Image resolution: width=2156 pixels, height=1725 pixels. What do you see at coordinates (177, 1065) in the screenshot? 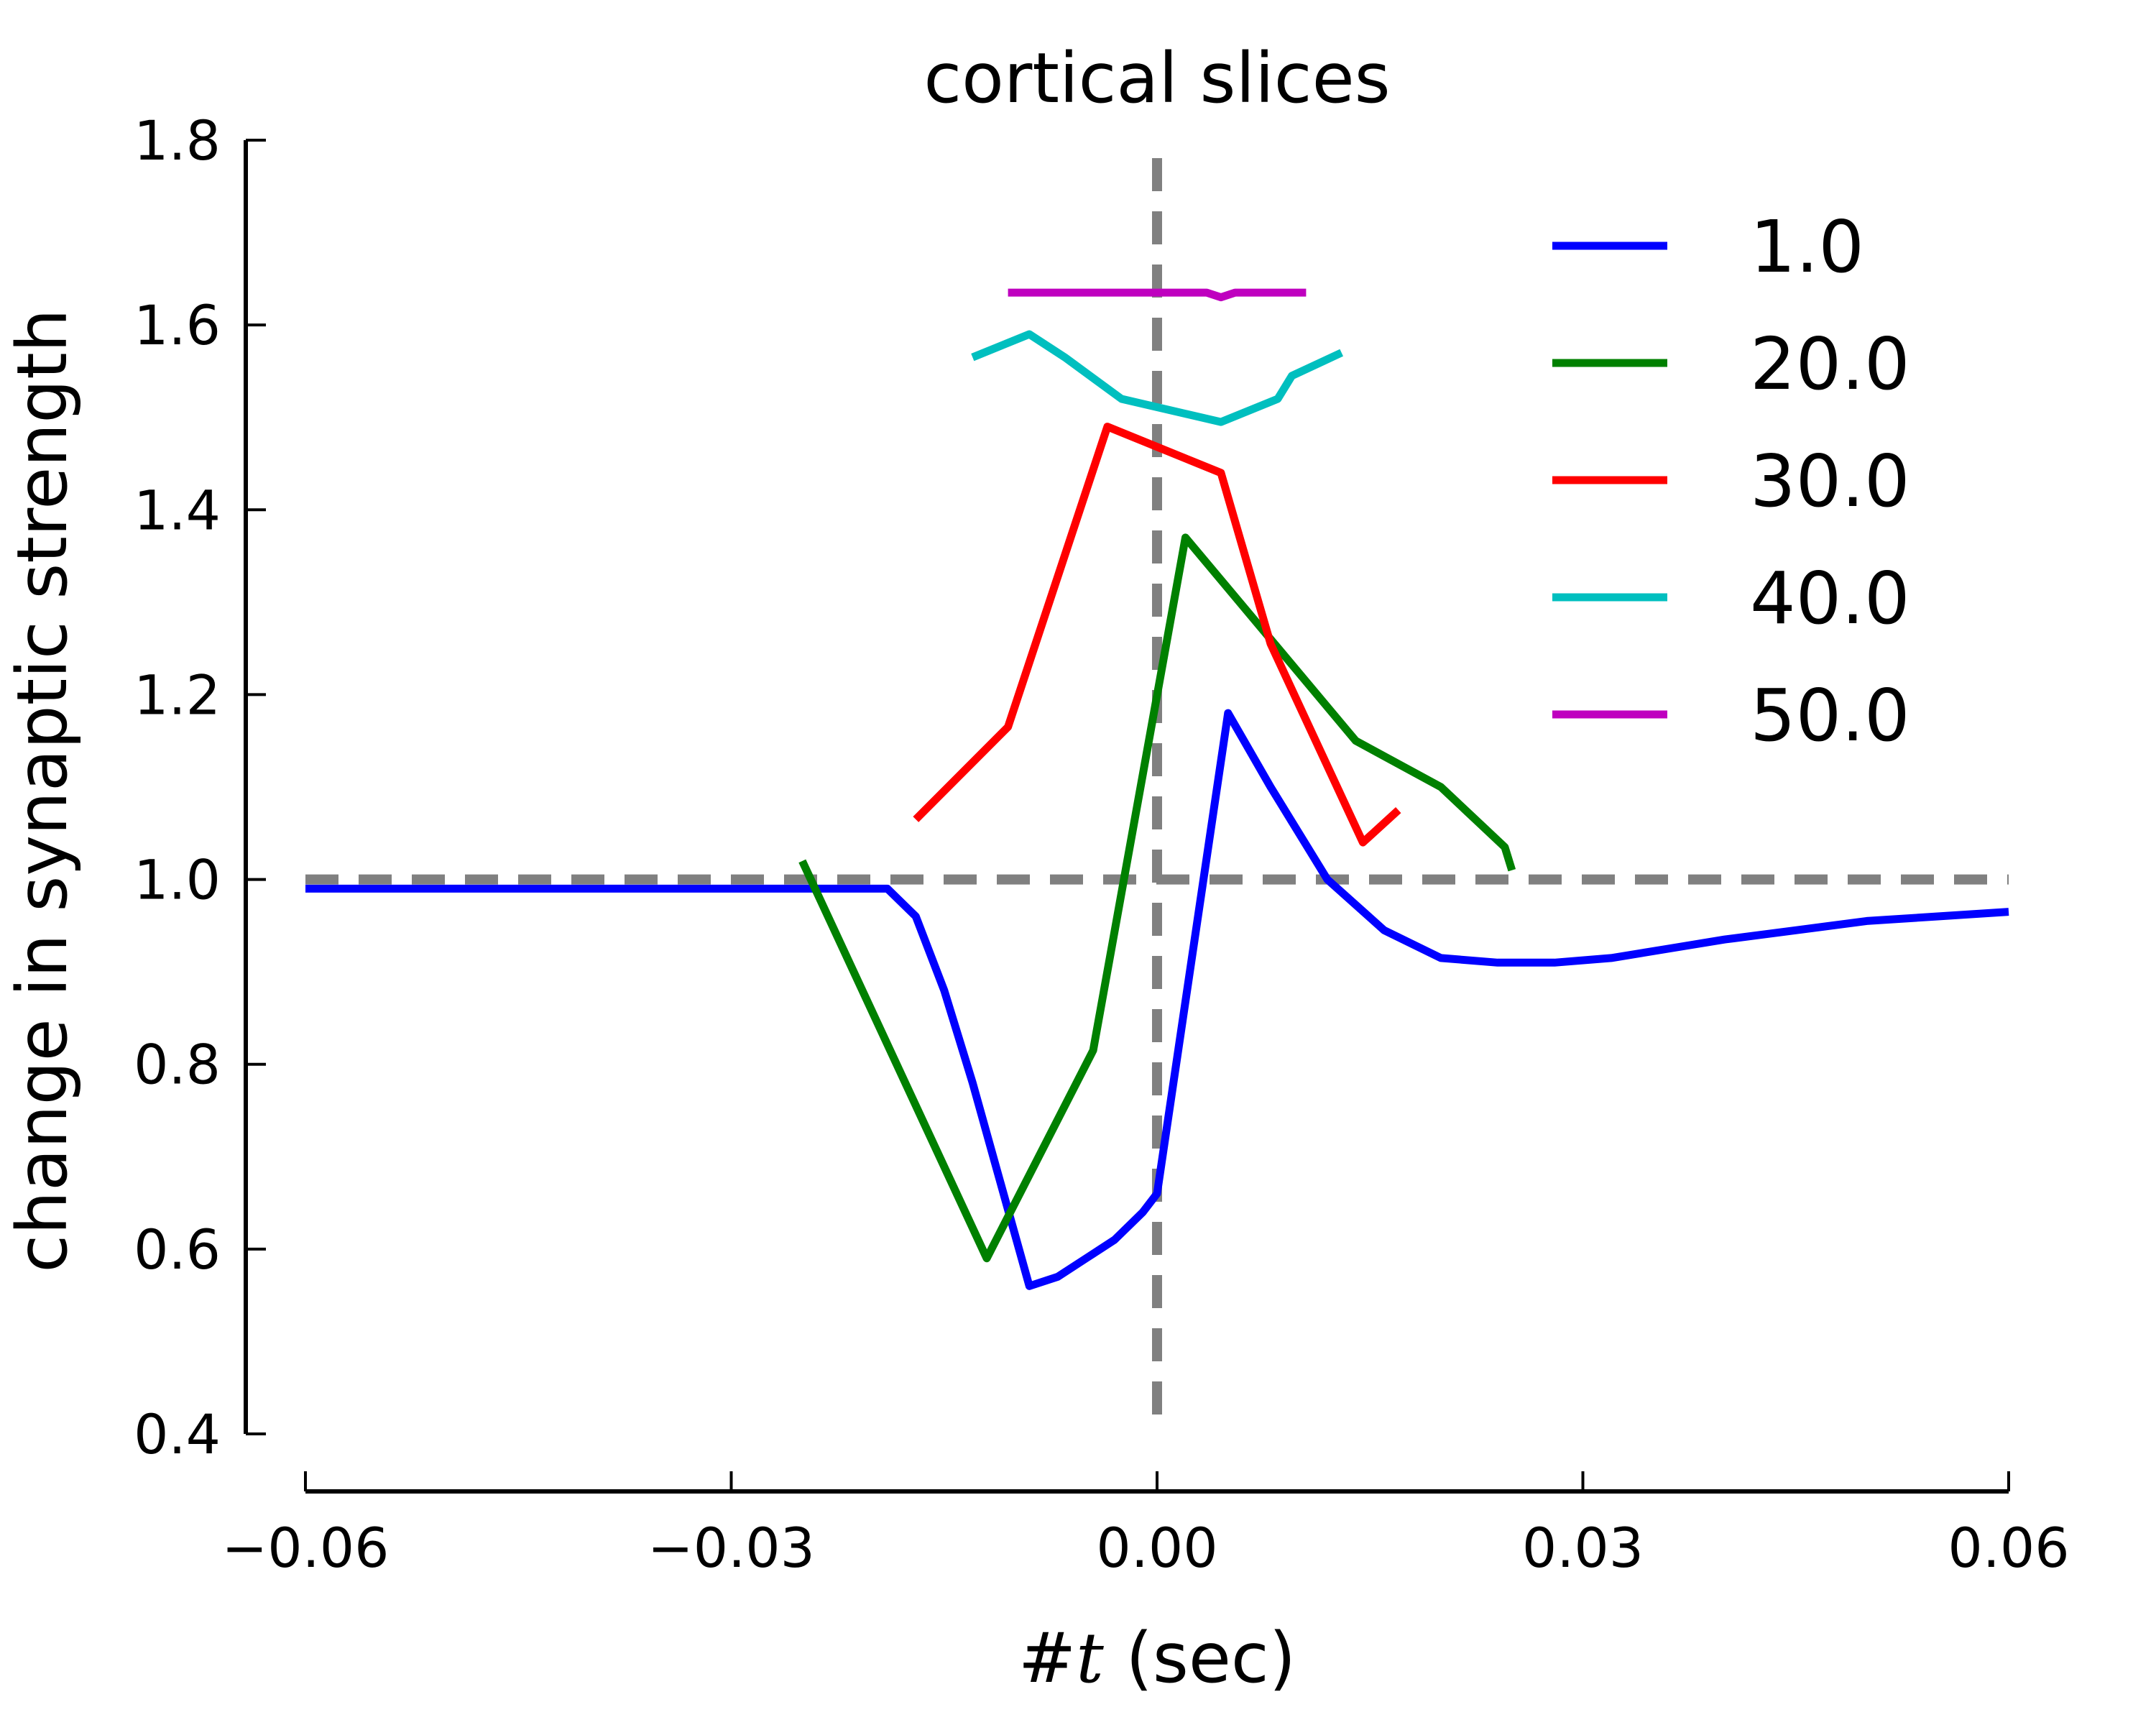
I see `y-tick-label: 0.8` at bounding box center [177, 1065].